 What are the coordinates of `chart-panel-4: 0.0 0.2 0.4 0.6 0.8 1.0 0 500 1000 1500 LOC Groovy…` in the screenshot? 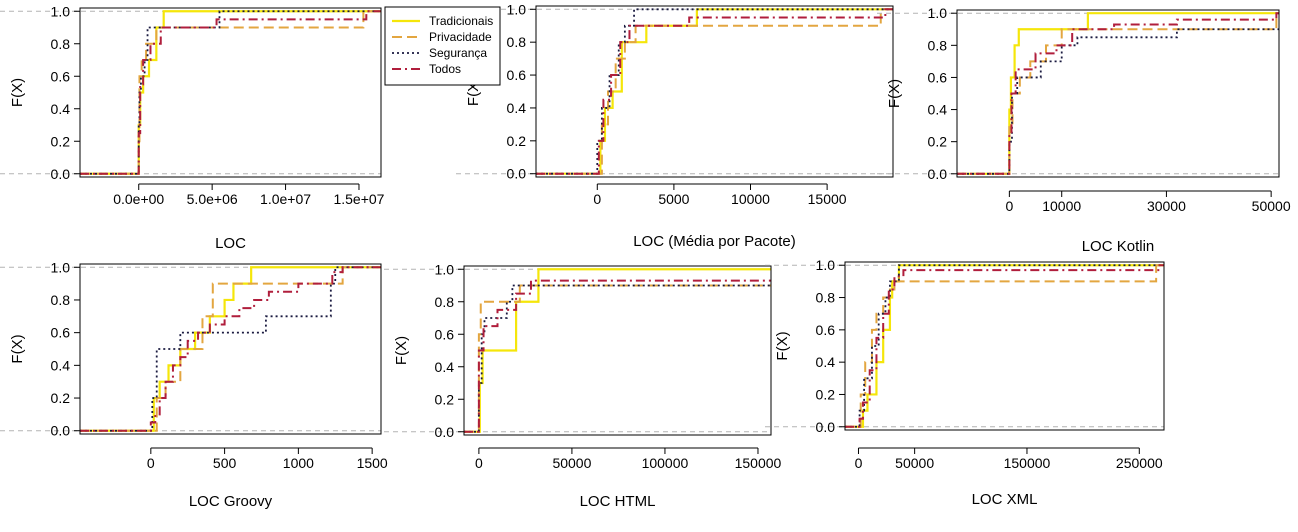 It's located at (194, 384).